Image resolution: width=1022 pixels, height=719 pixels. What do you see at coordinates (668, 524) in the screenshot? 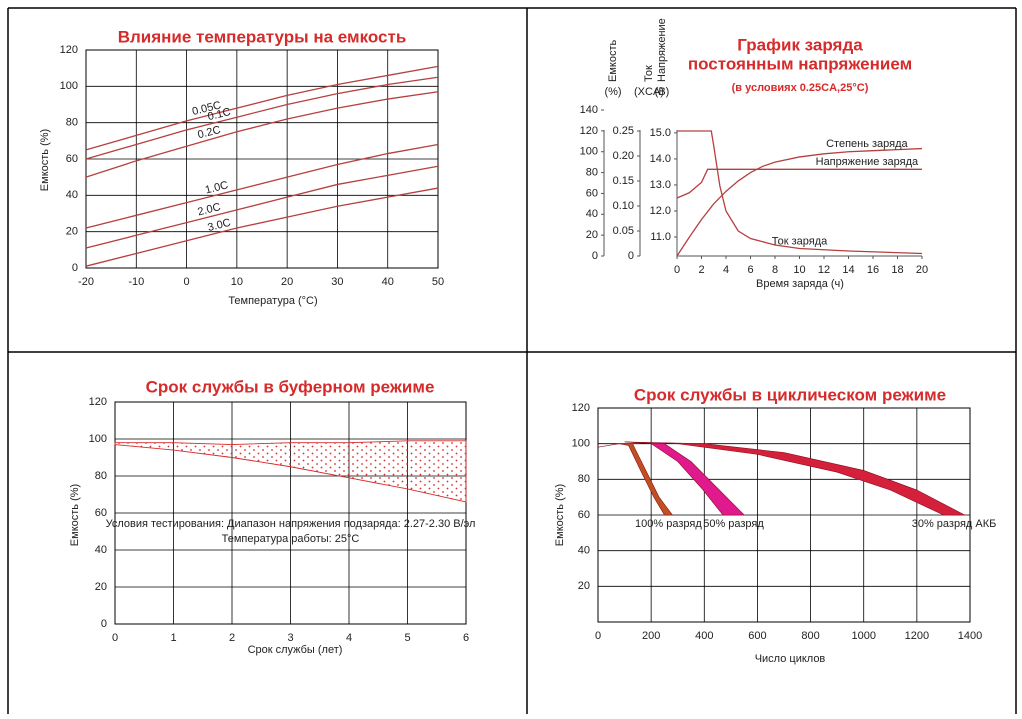
I see `band-label: 100% разряд` at bounding box center [668, 524].